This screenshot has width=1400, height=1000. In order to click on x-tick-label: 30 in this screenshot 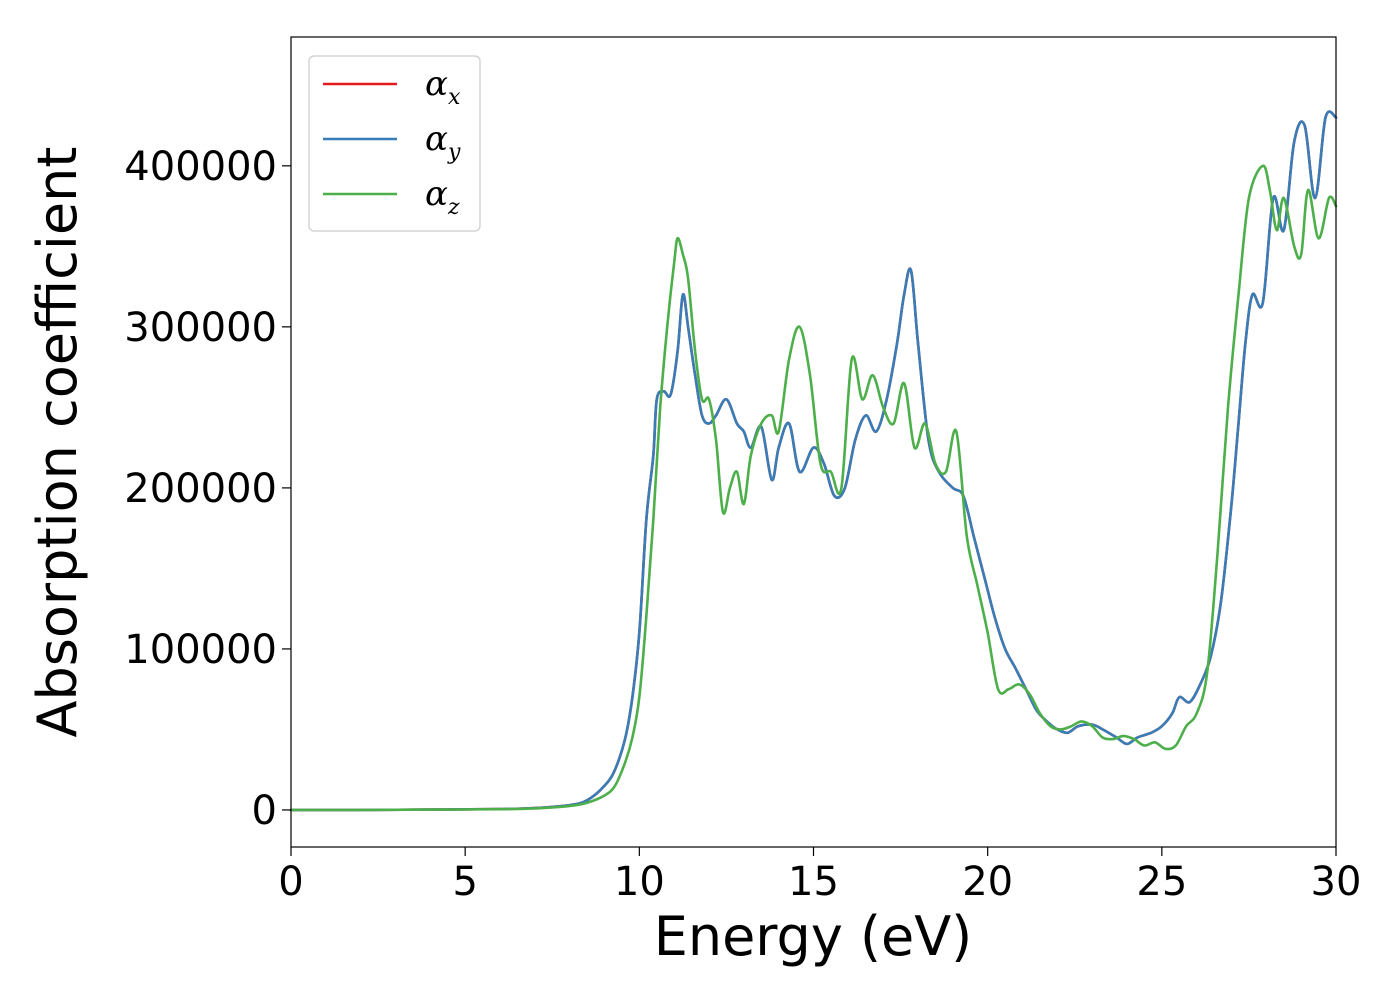, I will do `click(1336, 882)`.